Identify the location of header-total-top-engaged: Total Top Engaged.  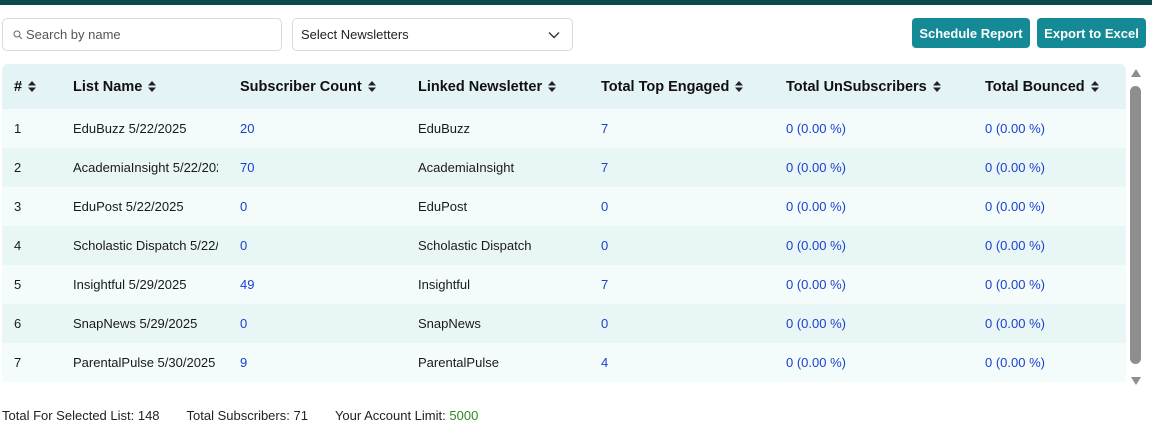
(672, 86).